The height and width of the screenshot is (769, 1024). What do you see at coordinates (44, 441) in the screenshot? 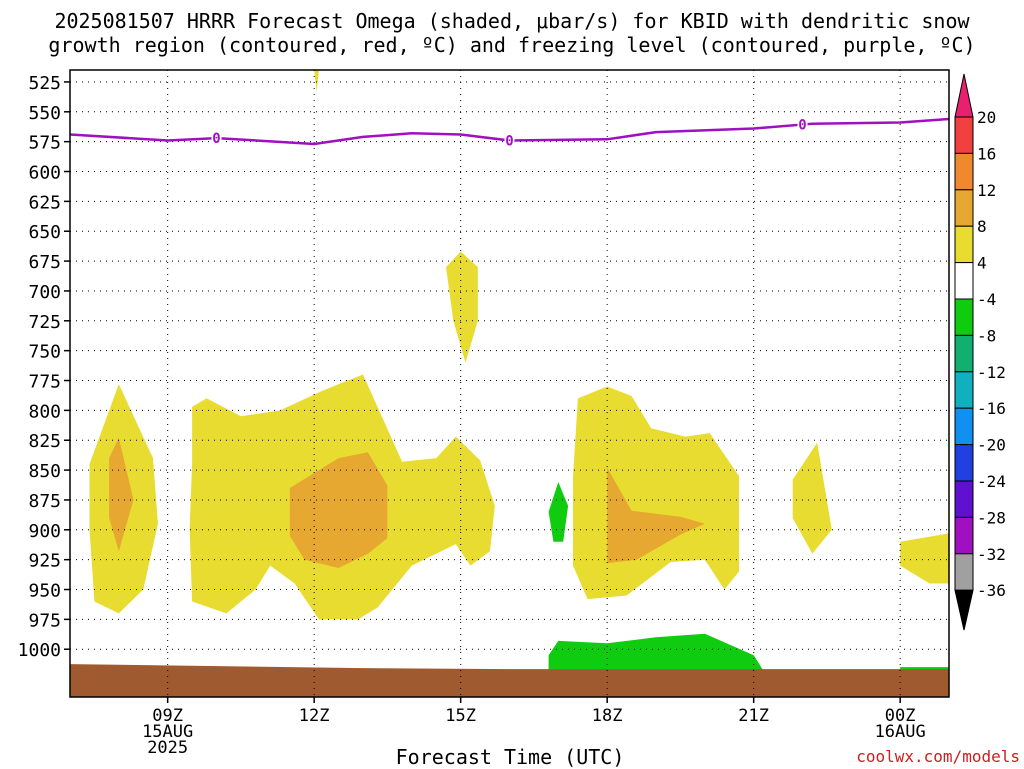
I see `y-tick-label: 825` at bounding box center [44, 441].